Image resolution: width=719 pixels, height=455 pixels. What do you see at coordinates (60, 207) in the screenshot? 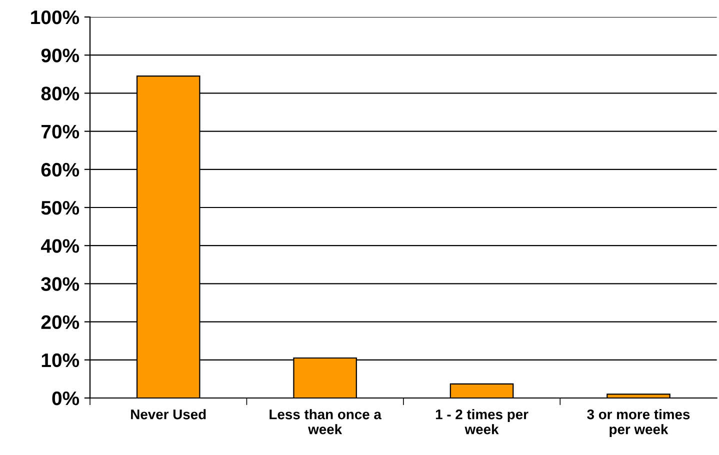
I see `y-tick-label: 50%` at bounding box center [60, 207].